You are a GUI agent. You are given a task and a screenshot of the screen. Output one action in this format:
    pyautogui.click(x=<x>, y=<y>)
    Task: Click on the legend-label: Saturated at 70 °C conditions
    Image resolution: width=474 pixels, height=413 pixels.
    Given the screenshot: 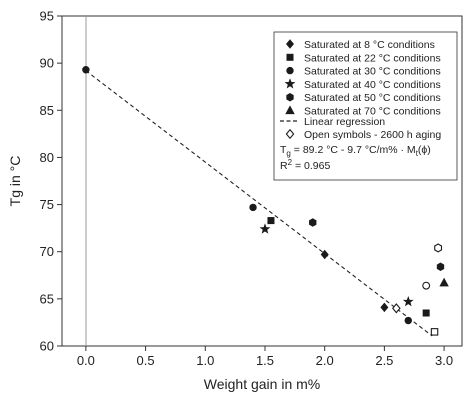 What is the action you would take?
    pyautogui.click(x=372, y=112)
    